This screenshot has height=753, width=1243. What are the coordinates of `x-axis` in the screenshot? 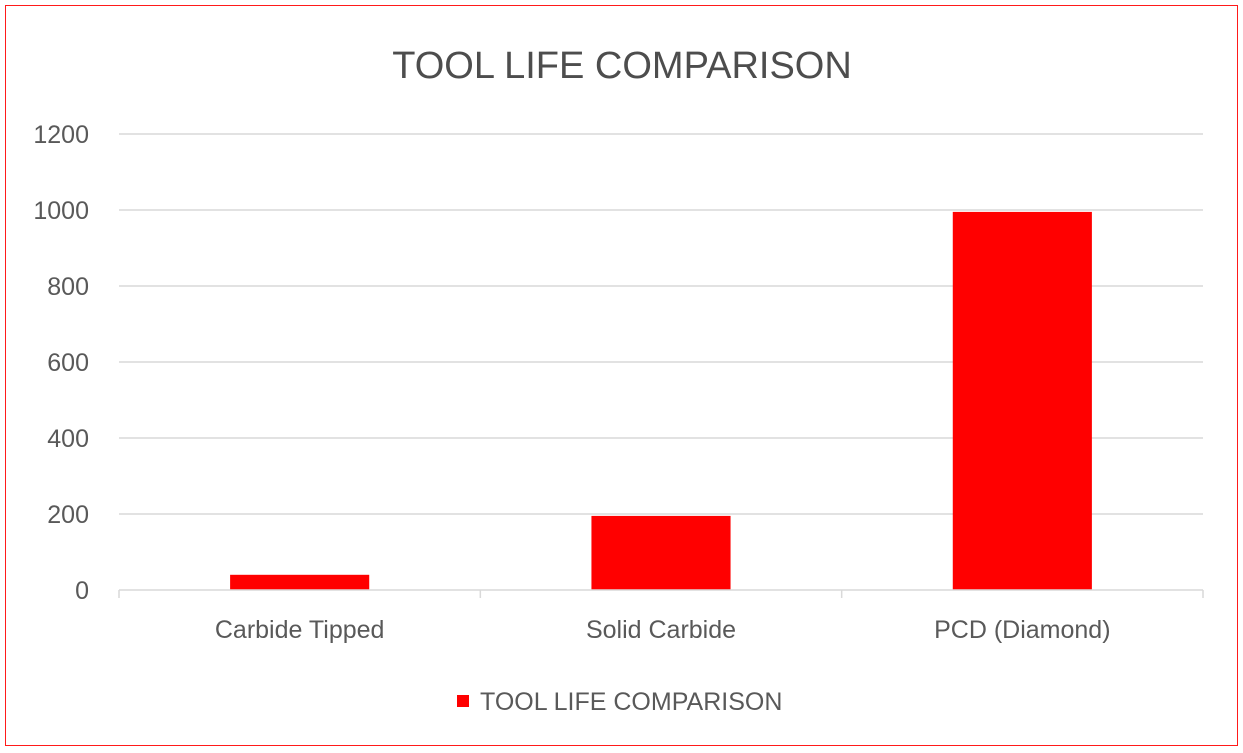 It's located at (661, 593).